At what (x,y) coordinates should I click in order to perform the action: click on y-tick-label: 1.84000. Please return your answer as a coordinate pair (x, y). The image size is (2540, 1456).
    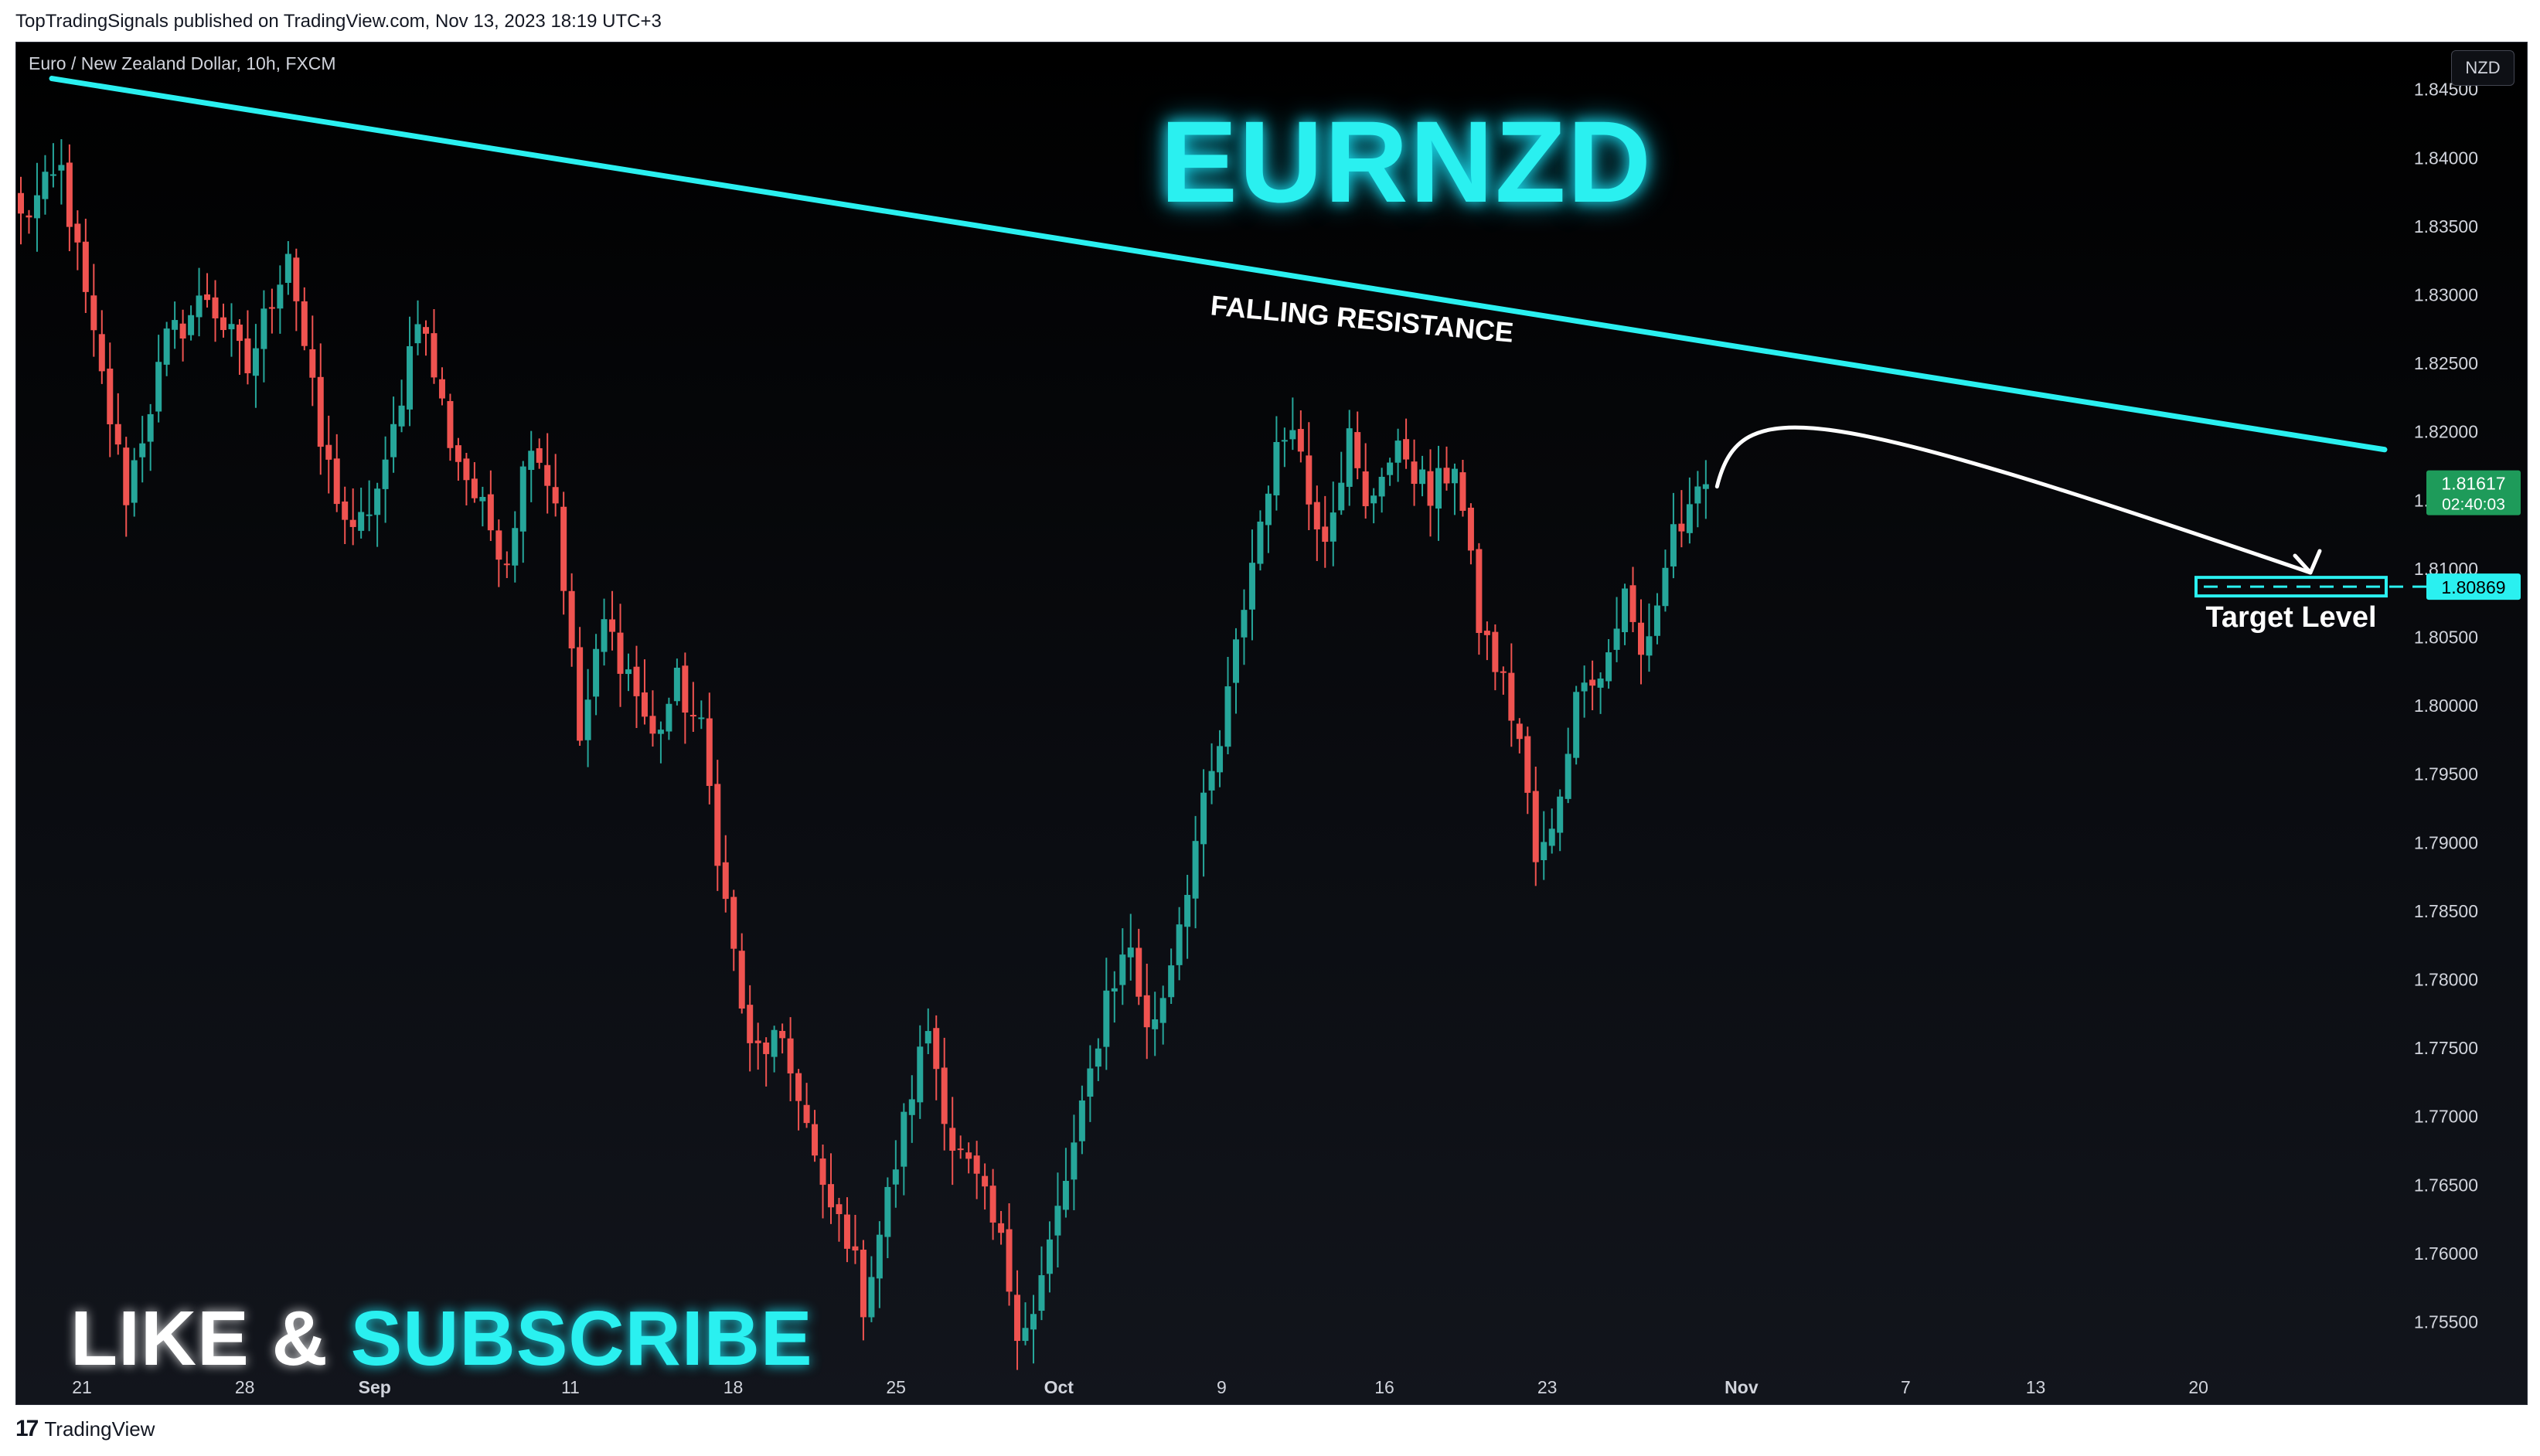
    Looking at the image, I should click on (2446, 158).